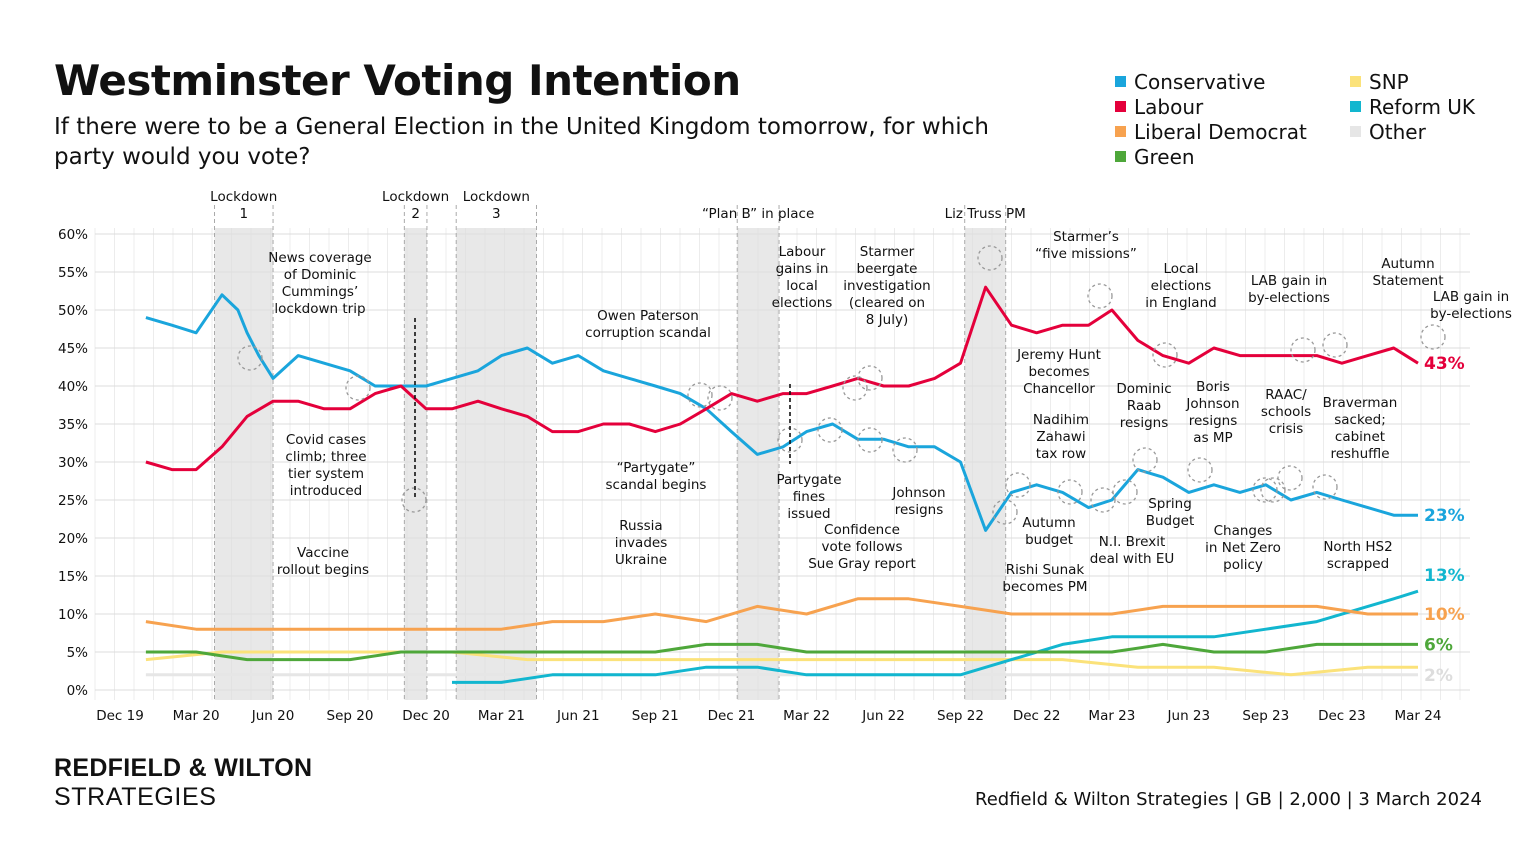 Image resolution: width=1536 pixels, height=864 pixels. What do you see at coordinates (73, 273) in the screenshot?
I see `y-tick-label: 55%` at bounding box center [73, 273].